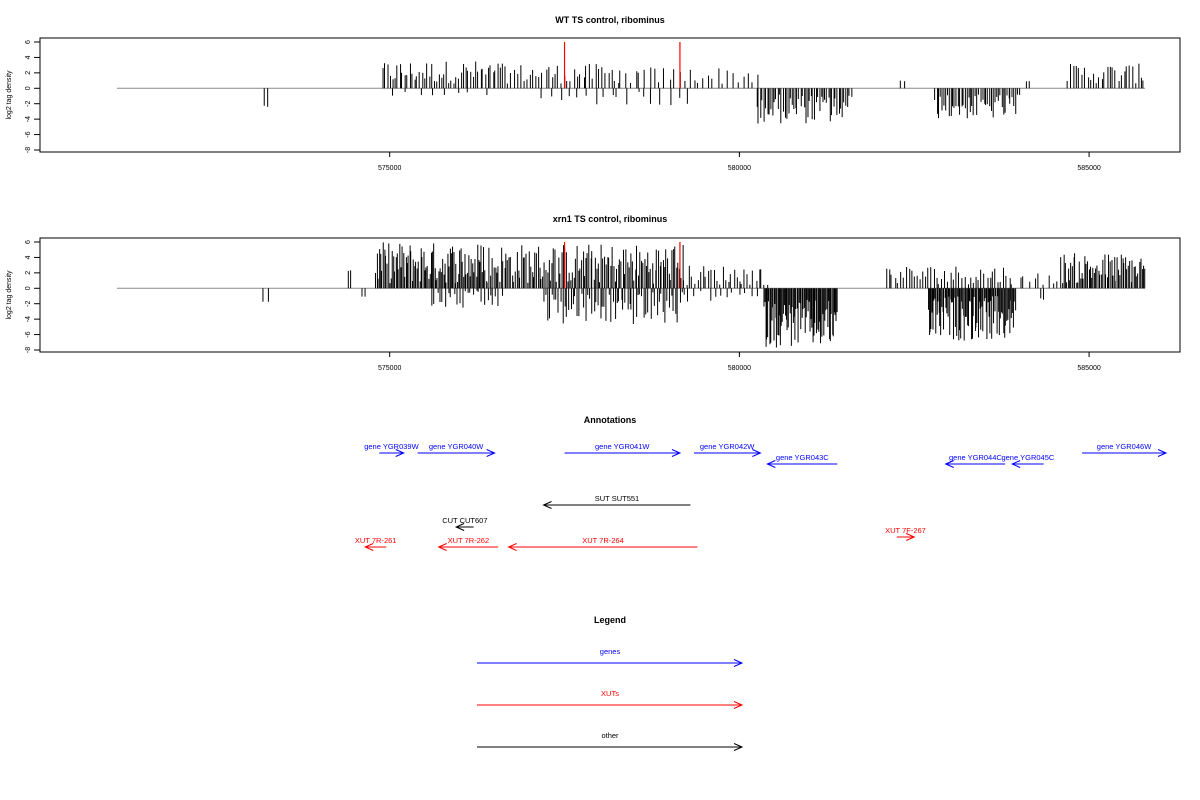  What do you see at coordinates (610, 420) in the screenshot?
I see `annotations-title: Annotations` at bounding box center [610, 420].